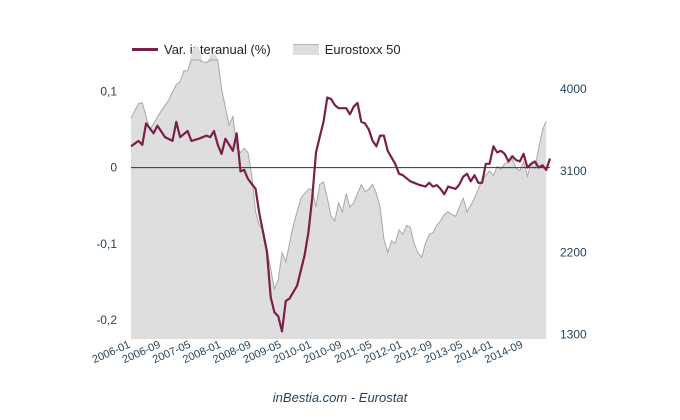  What do you see at coordinates (305, 49) in the screenshot?
I see `legend-swatch-area` at bounding box center [305, 49].